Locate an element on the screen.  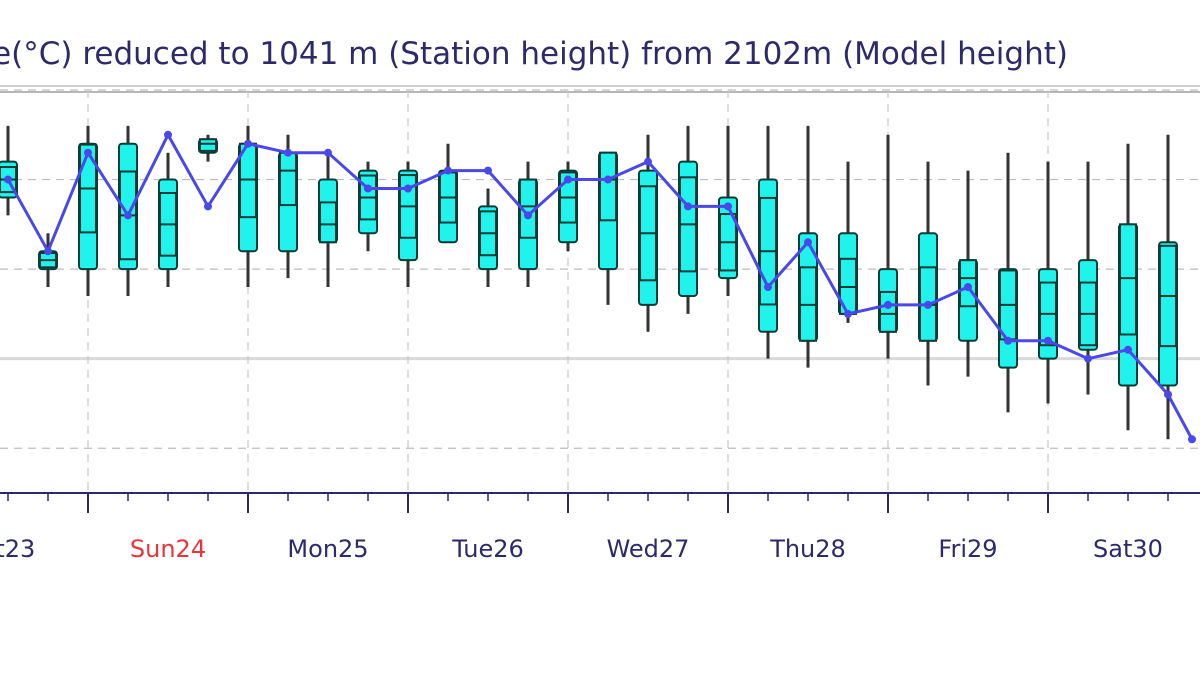
x-tick-label: Sat30 is located at coordinates (1128, 549).